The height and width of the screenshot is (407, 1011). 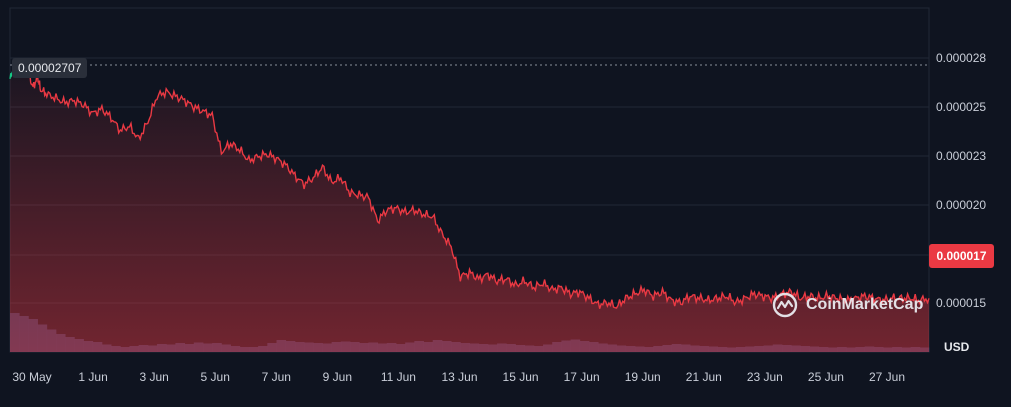 What do you see at coordinates (887, 377) in the screenshot?
I see `x-tick-label: 27 Jun` at bounding box center [887, 377].